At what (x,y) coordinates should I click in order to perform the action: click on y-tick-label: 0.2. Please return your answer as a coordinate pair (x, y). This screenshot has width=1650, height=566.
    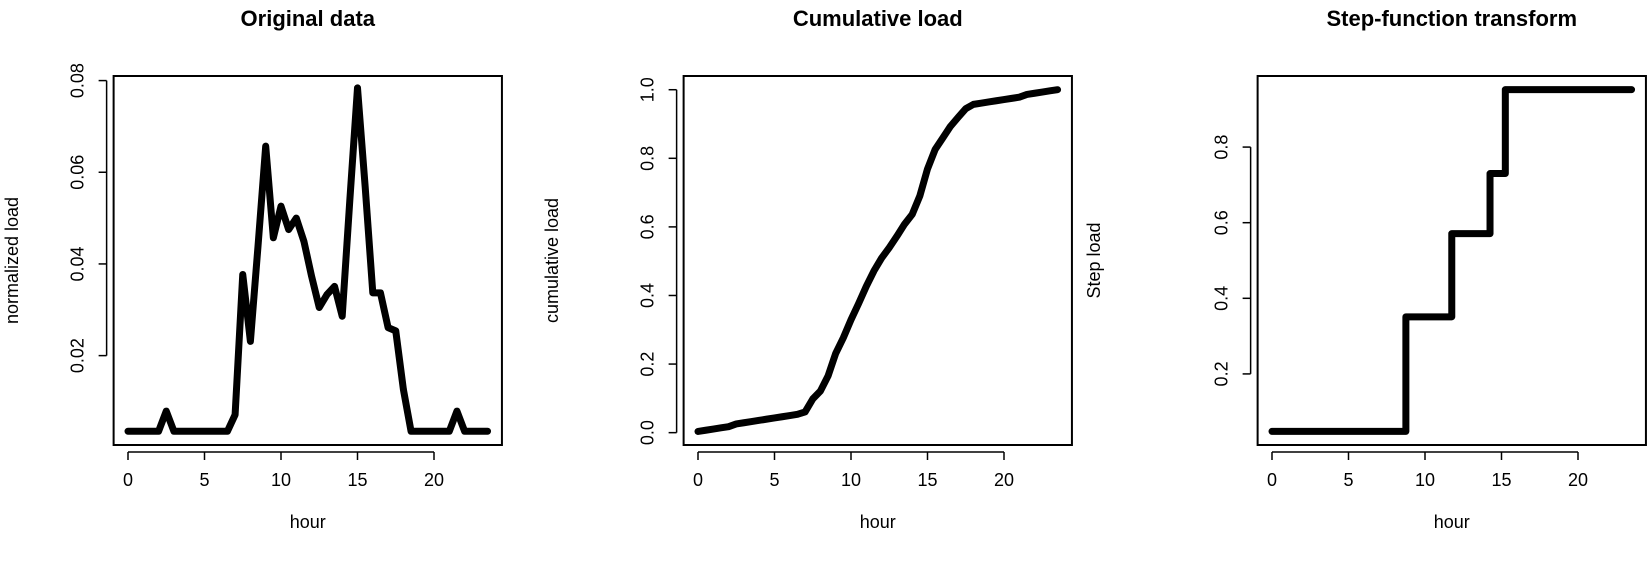
    Looking at the image, I should click on (648, 364).